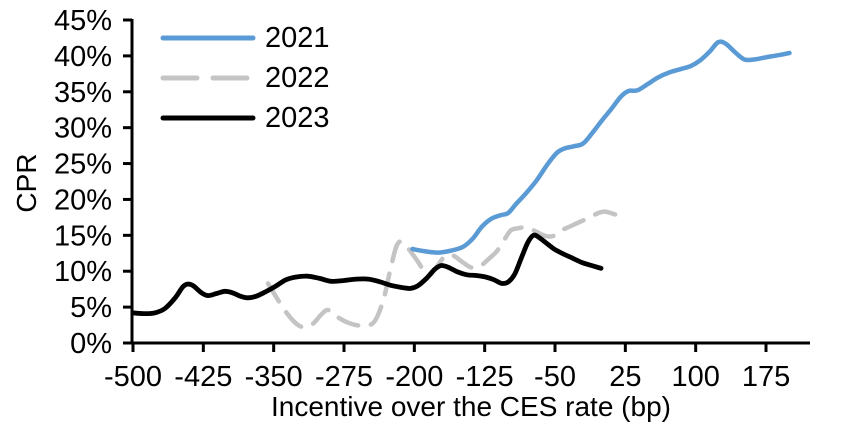 The height and width of the screenshot is (429, 852). I want to click on x-tick-label: 100, so click(695, 377).